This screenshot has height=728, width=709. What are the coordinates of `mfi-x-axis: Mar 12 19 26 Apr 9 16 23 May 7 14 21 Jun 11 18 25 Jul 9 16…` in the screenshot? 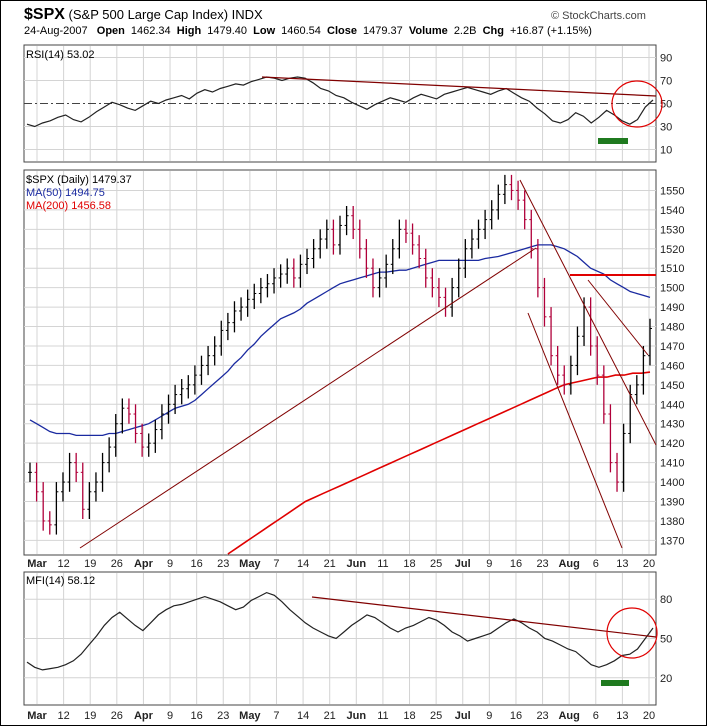 It's located at (341, 716).